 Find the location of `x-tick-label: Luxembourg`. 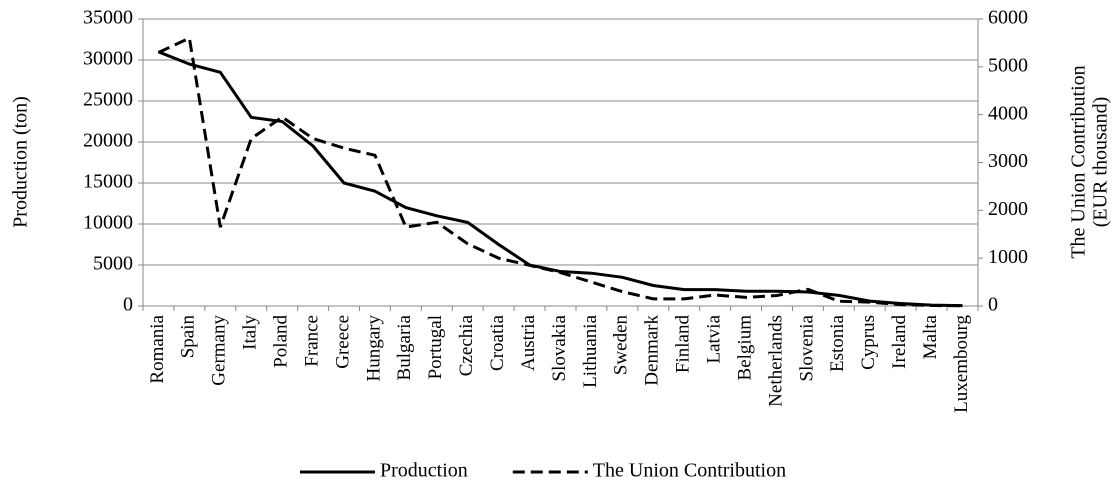

x-tick-label: Luxembourg is located at coordinates (961, 364).